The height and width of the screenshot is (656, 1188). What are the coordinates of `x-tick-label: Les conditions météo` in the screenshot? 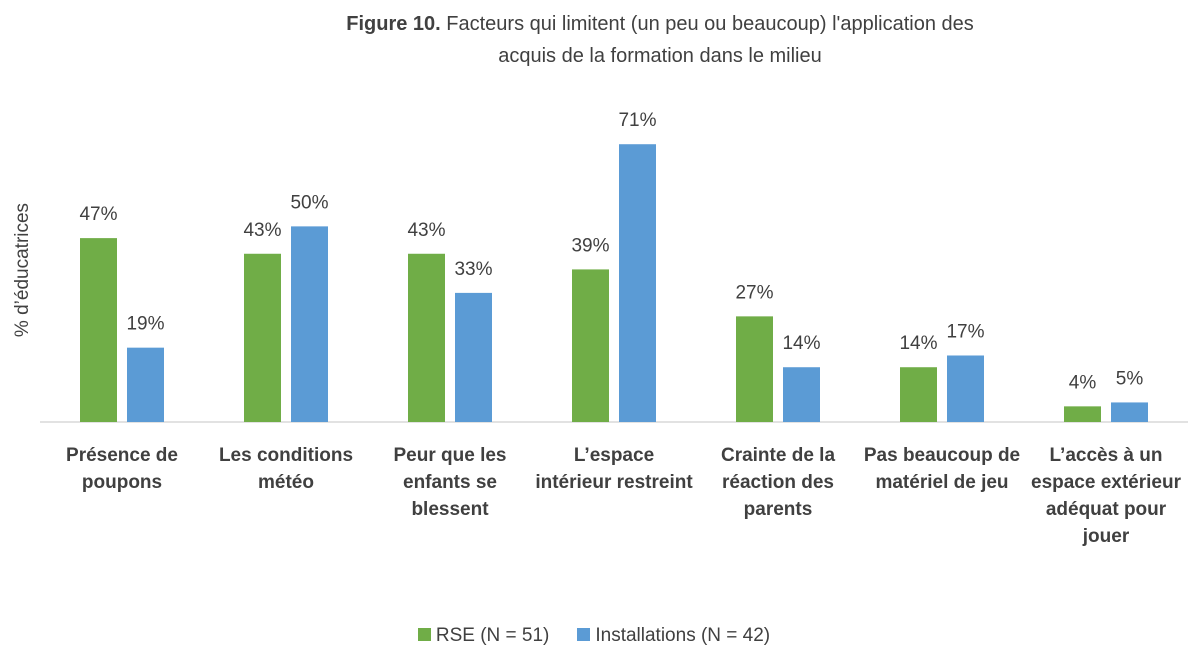 It's located at (286, 469).